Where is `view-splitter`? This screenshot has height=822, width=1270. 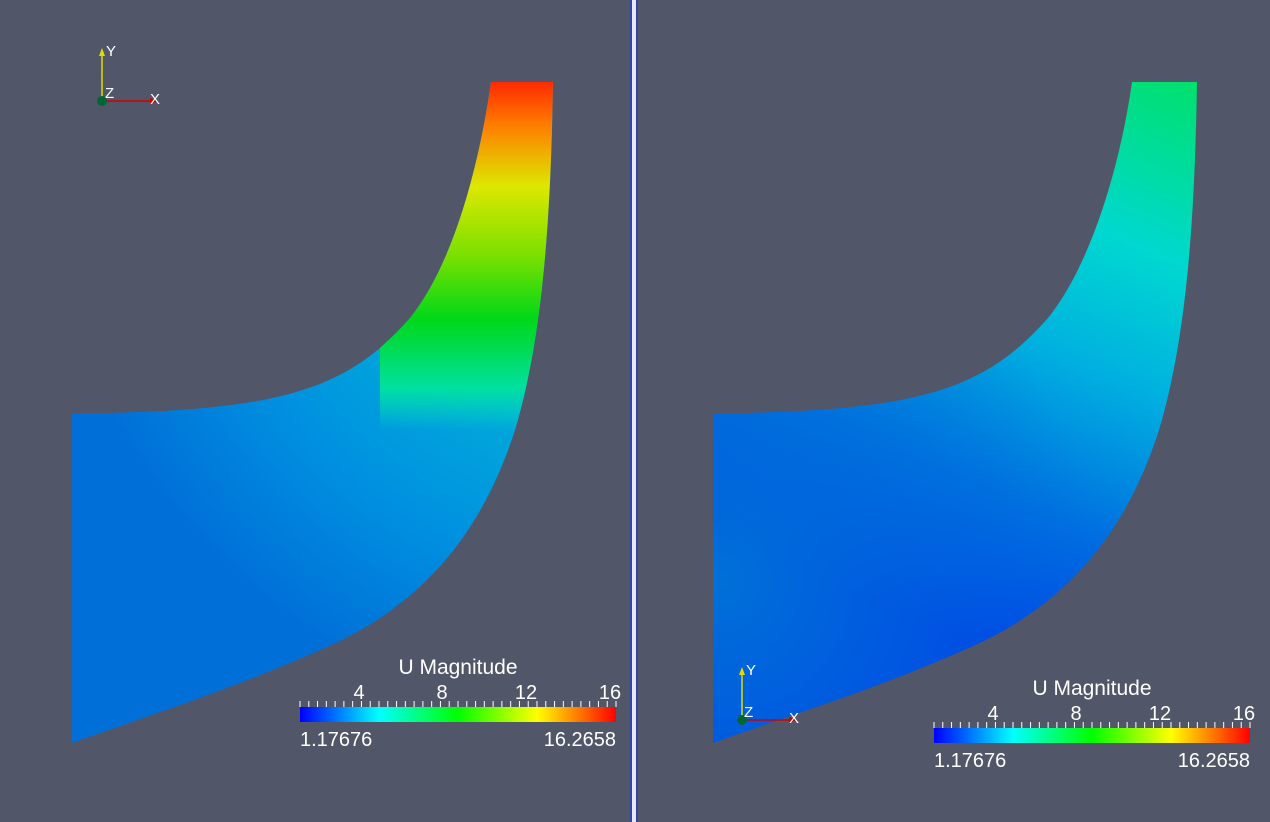 view-splitter is located at coordinates (634, 411).